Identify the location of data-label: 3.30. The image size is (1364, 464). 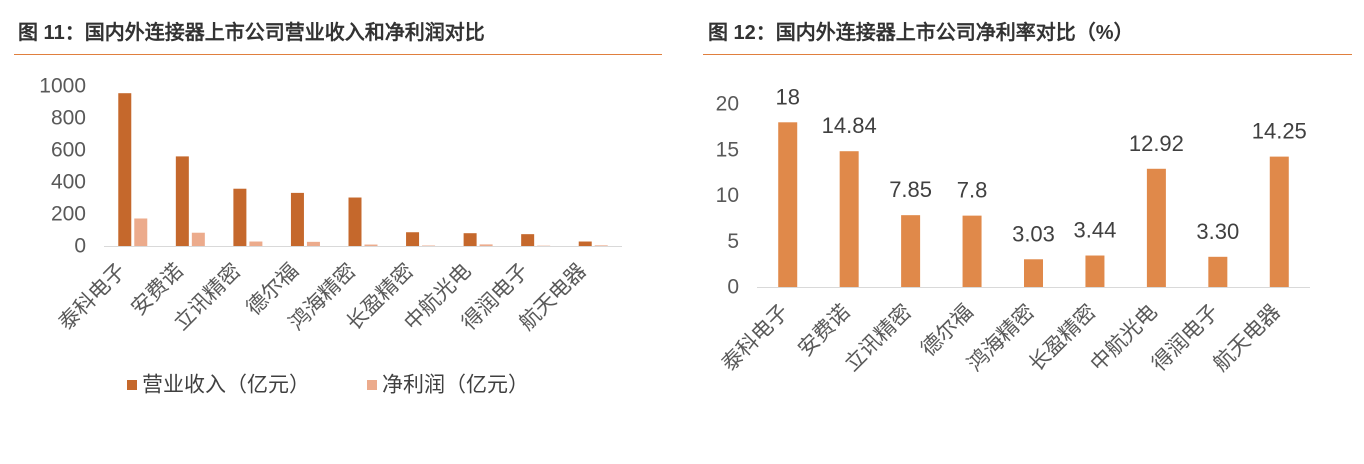
(1217, 231).